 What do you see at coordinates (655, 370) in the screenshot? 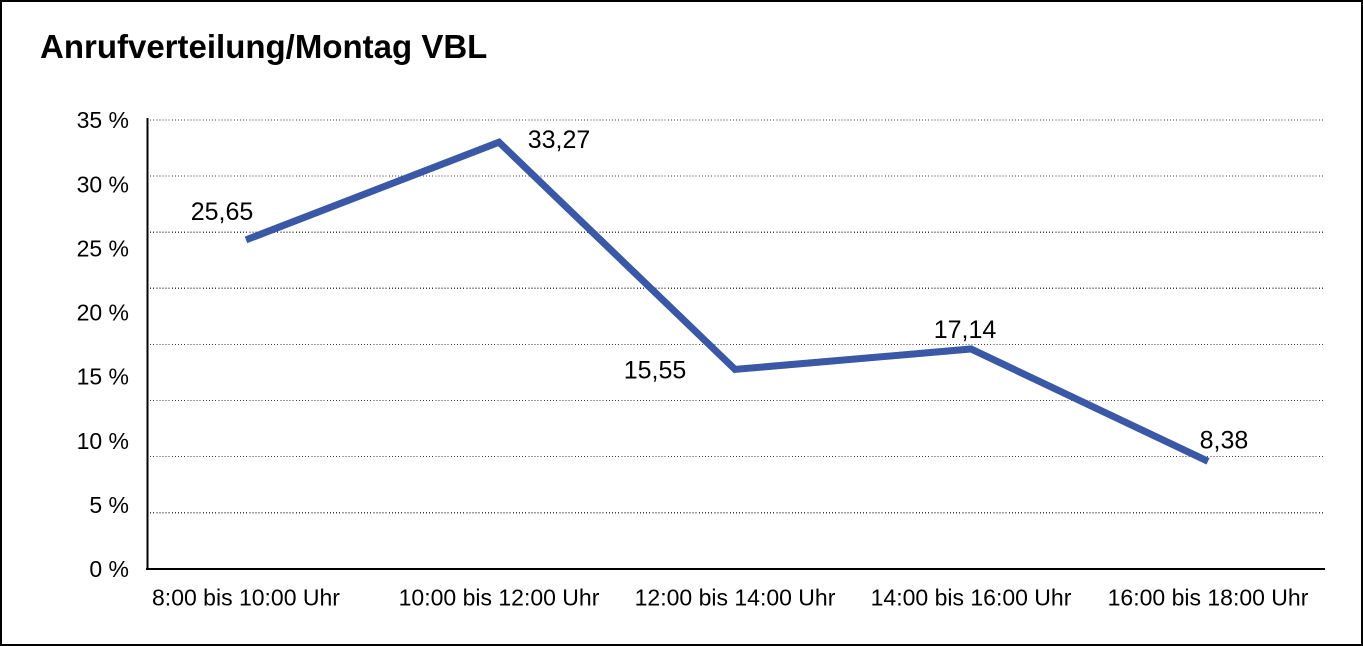
I see `data-point-label: 15,55` at bounding box center [655, 370].